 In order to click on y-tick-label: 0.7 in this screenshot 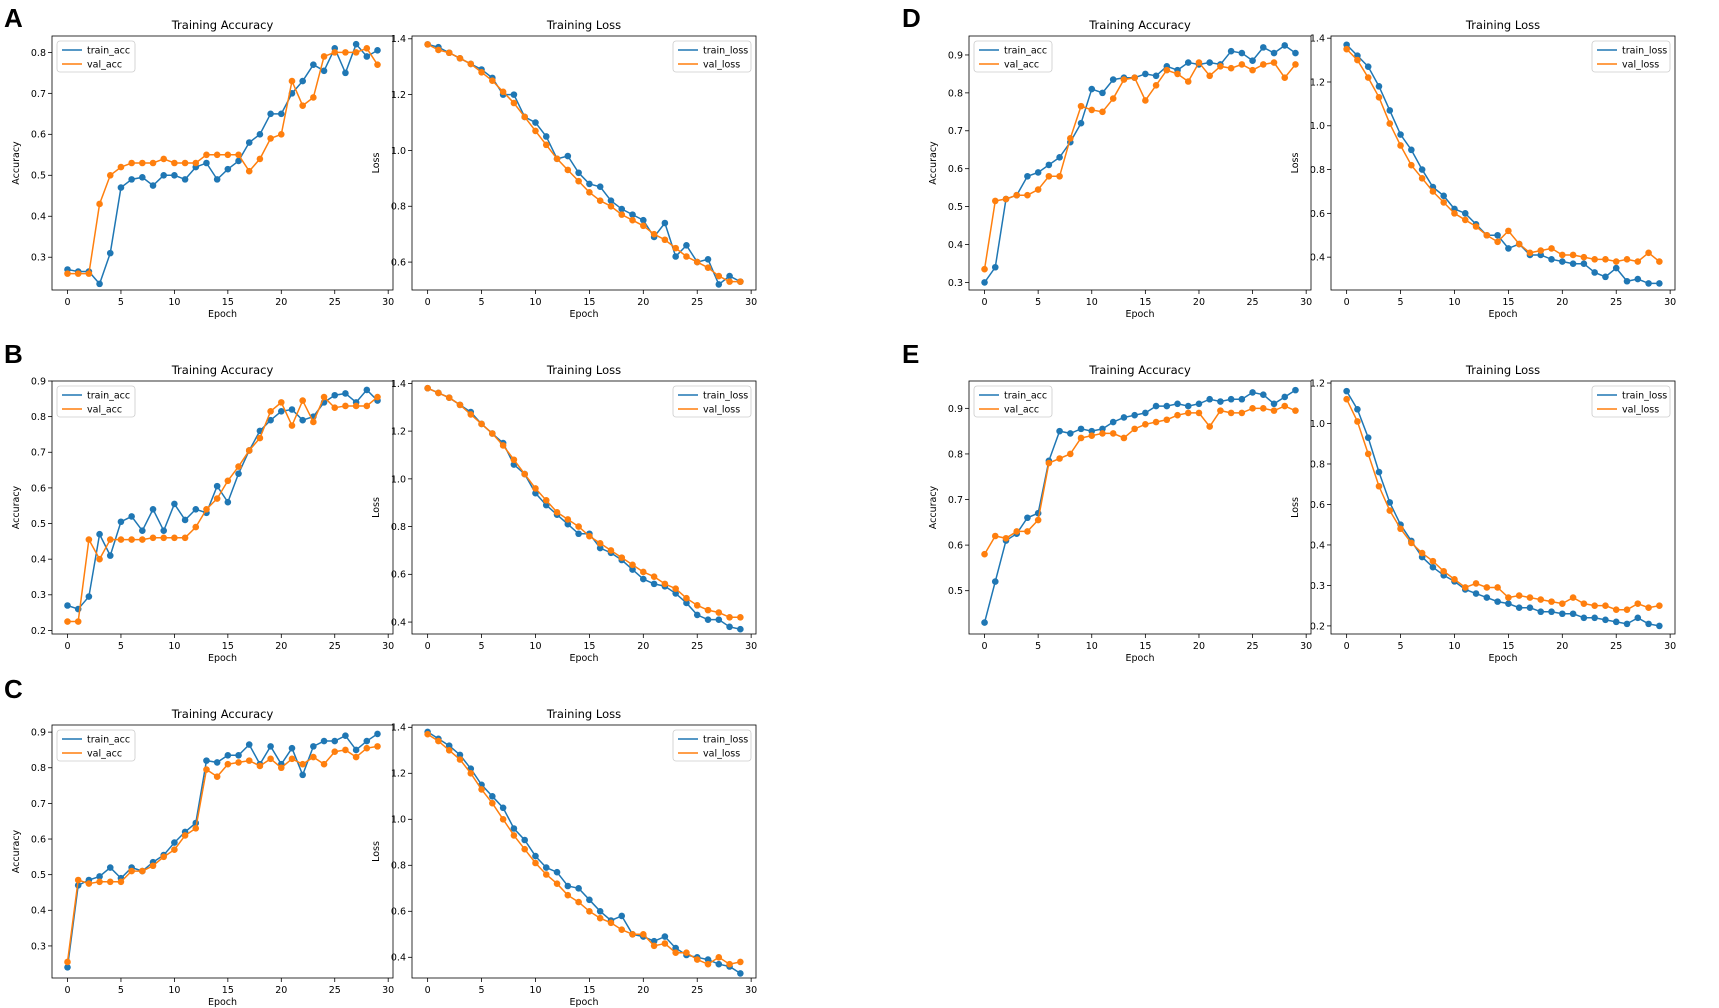, I will do `click(38, 94)`.